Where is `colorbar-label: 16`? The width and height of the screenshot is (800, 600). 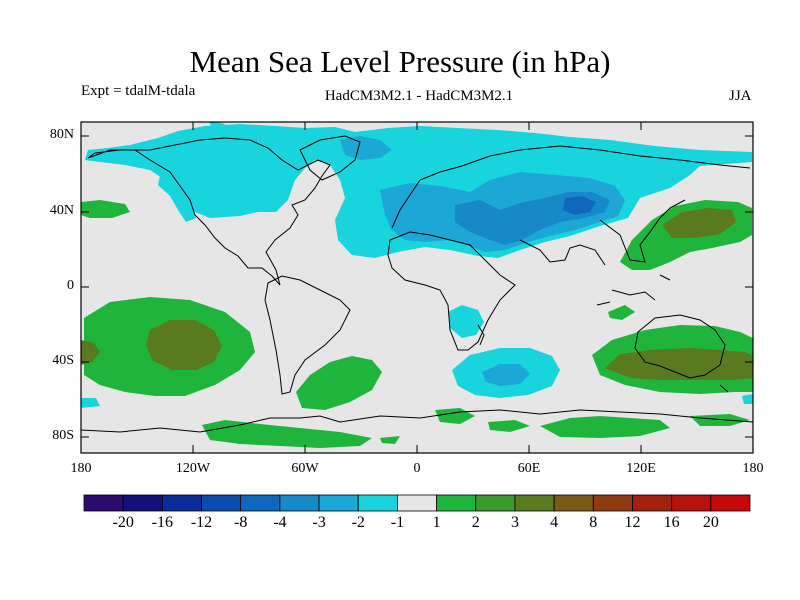 colorbar-label: 16 is located at coordinates (671, 522).